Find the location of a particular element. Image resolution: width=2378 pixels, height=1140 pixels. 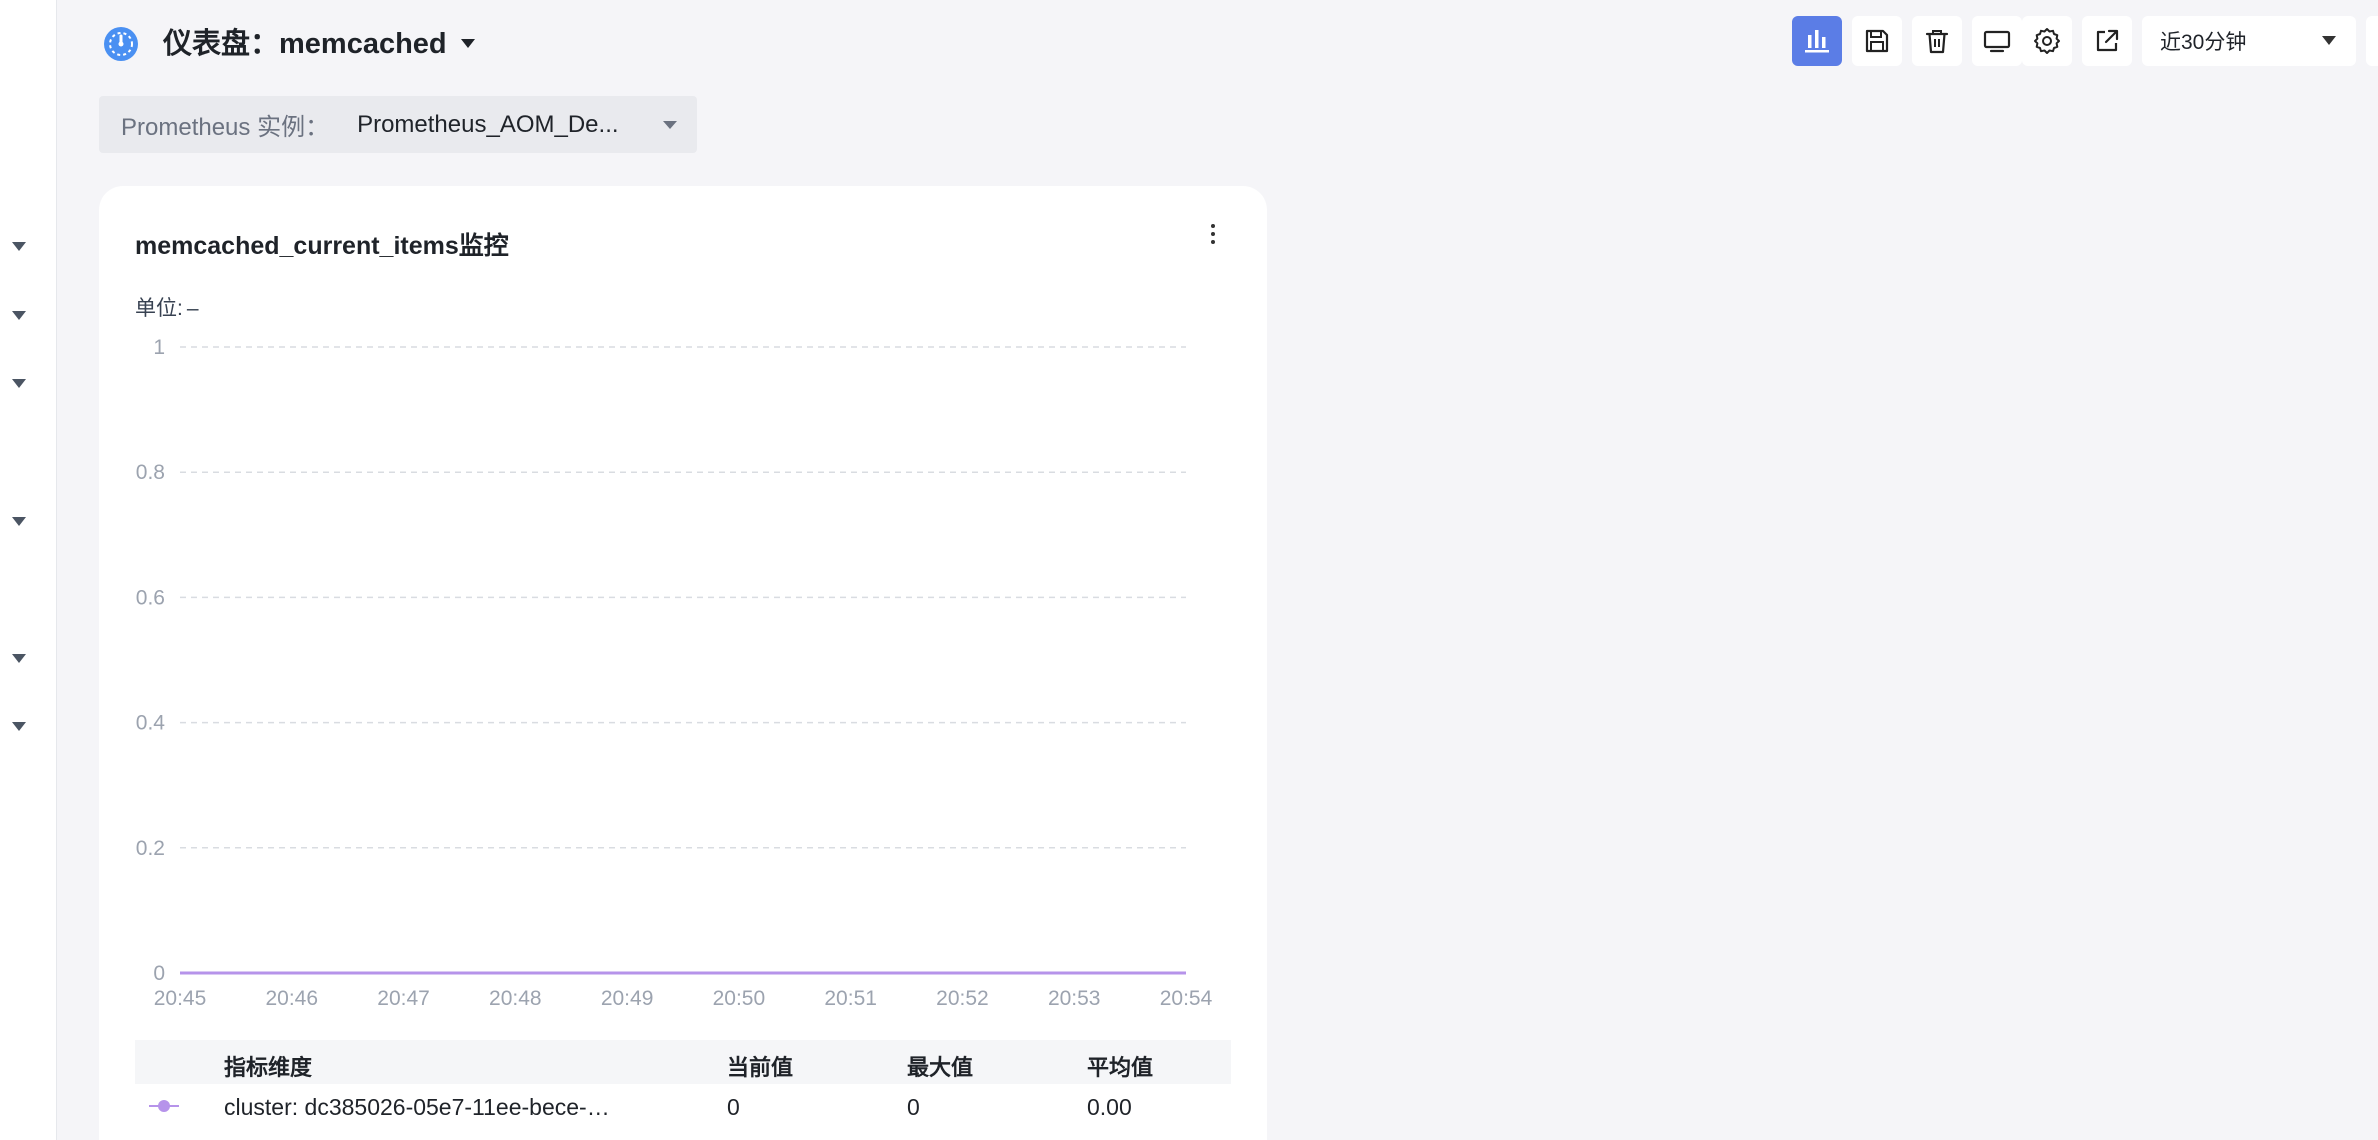

x-tick-label: 20:46 is located at coordinates (291, 998).